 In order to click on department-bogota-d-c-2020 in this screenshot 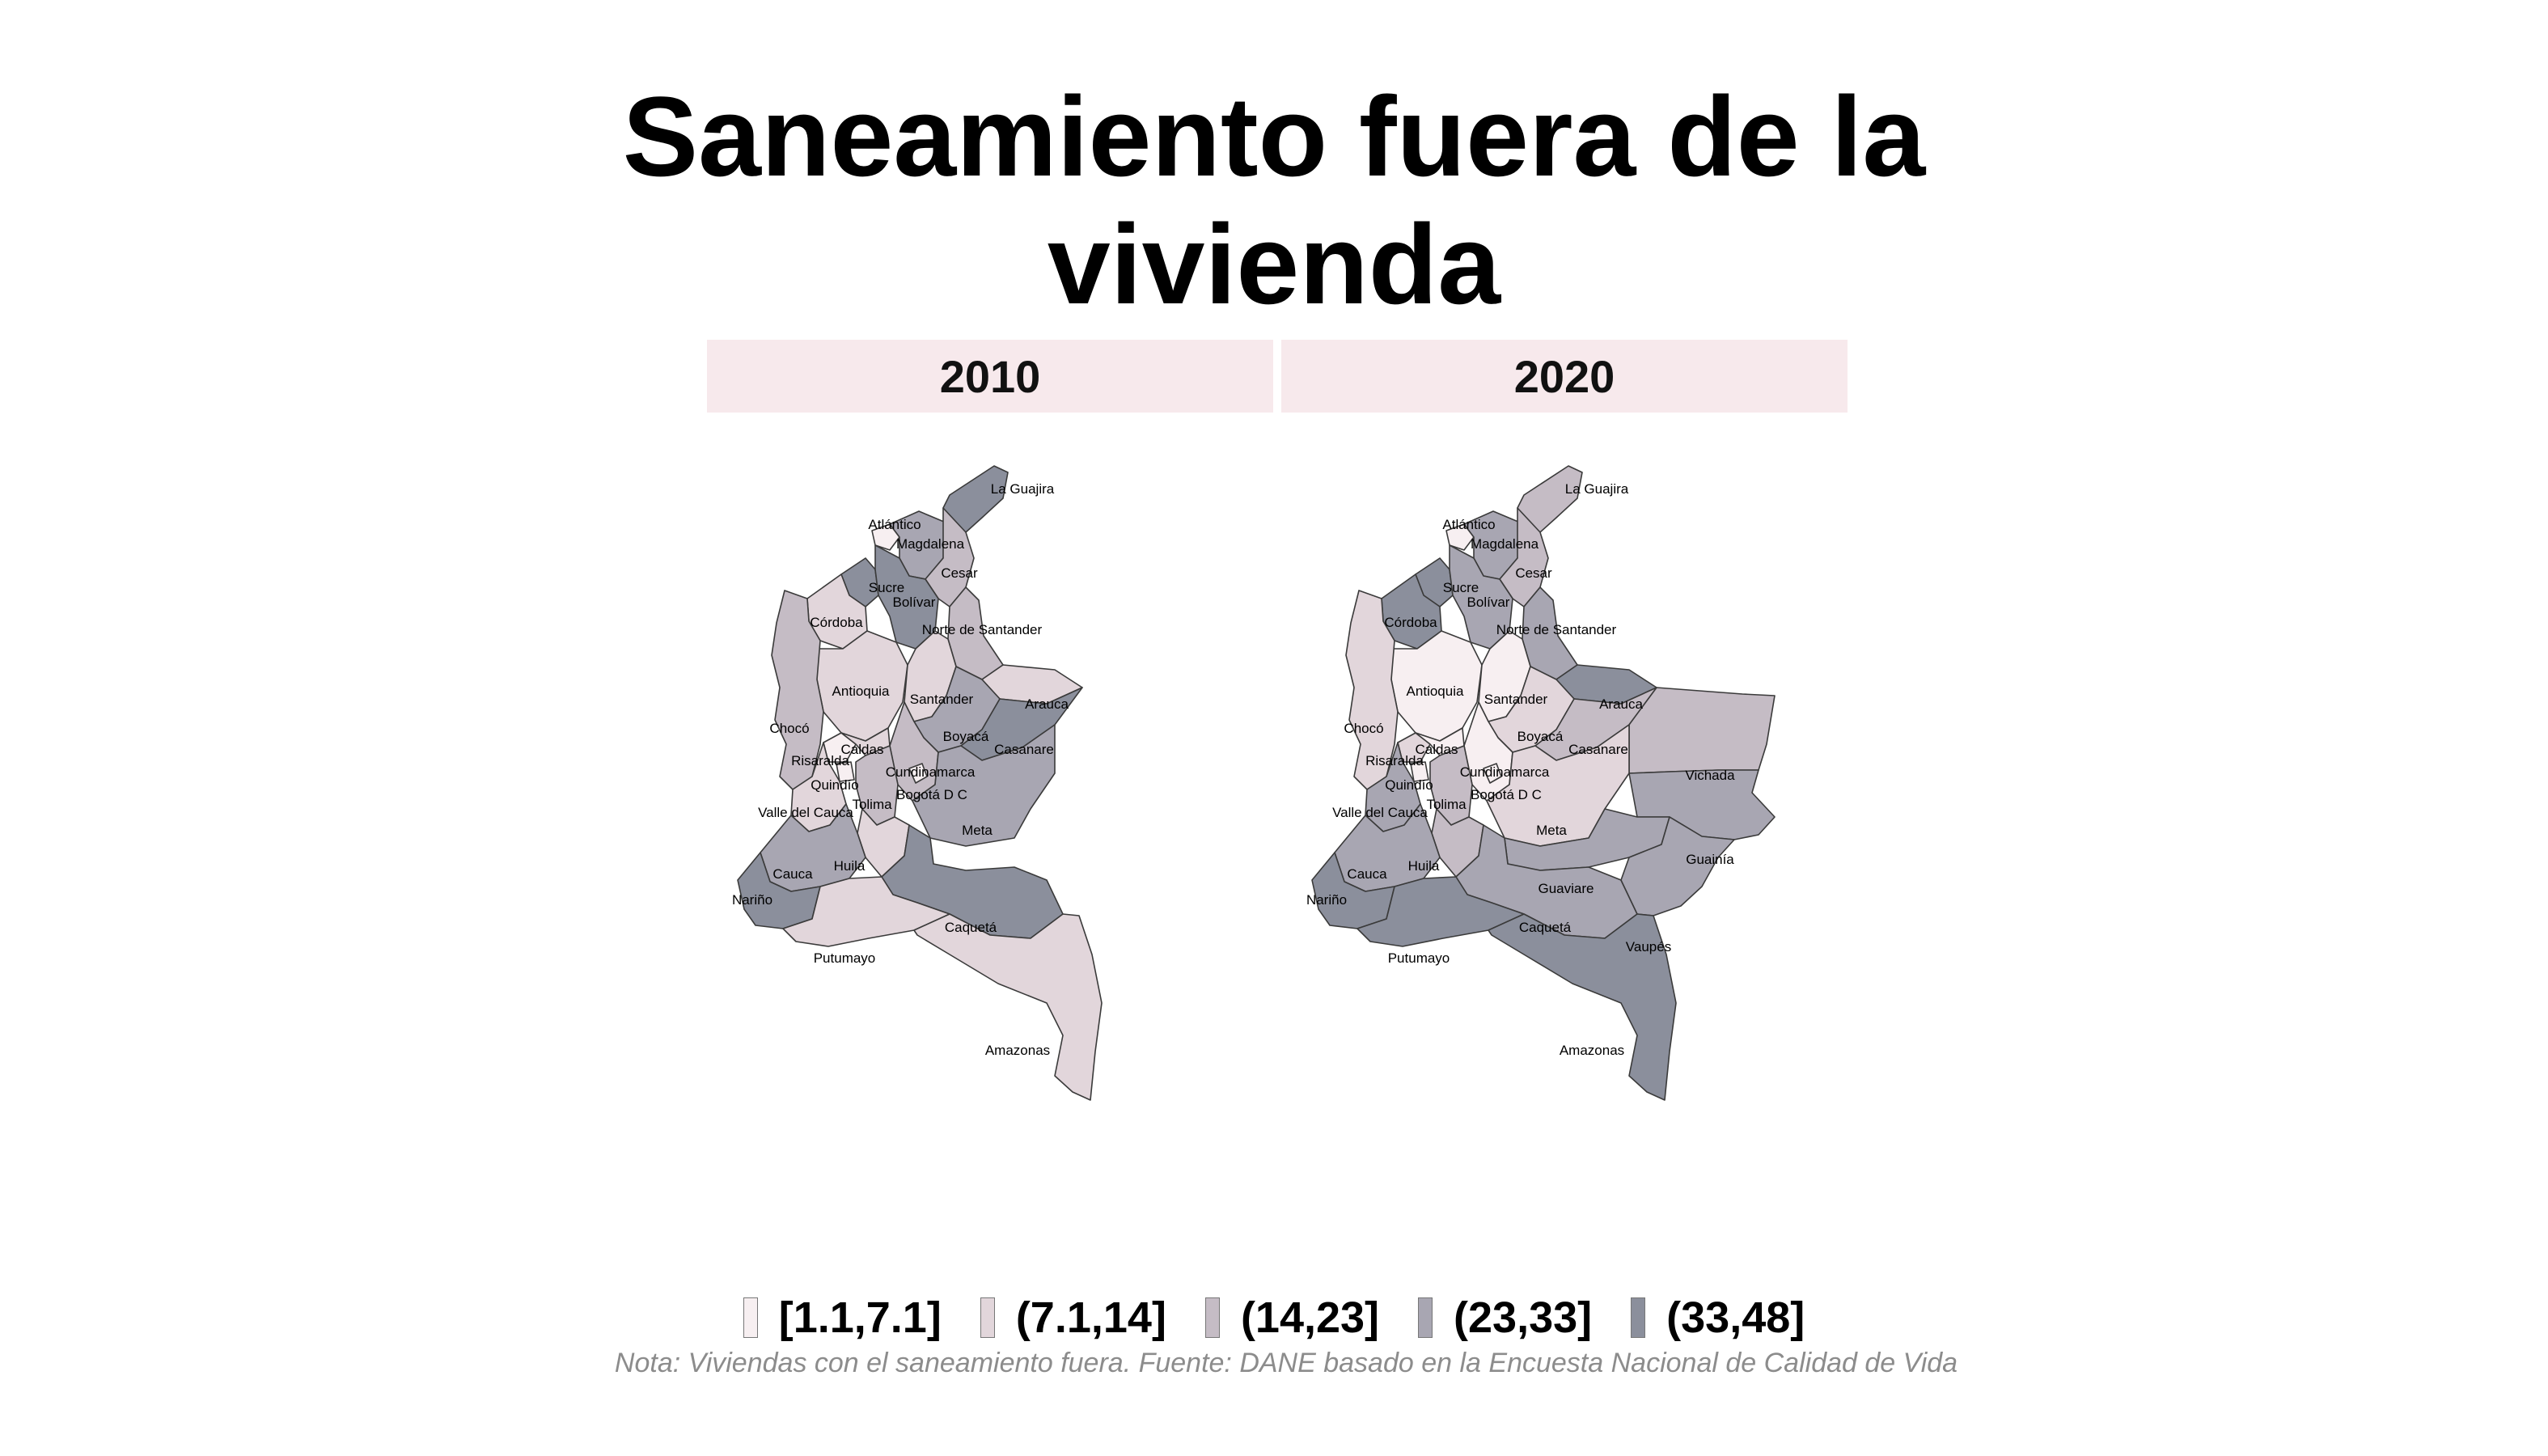, I will do `click(1492, 773)`.